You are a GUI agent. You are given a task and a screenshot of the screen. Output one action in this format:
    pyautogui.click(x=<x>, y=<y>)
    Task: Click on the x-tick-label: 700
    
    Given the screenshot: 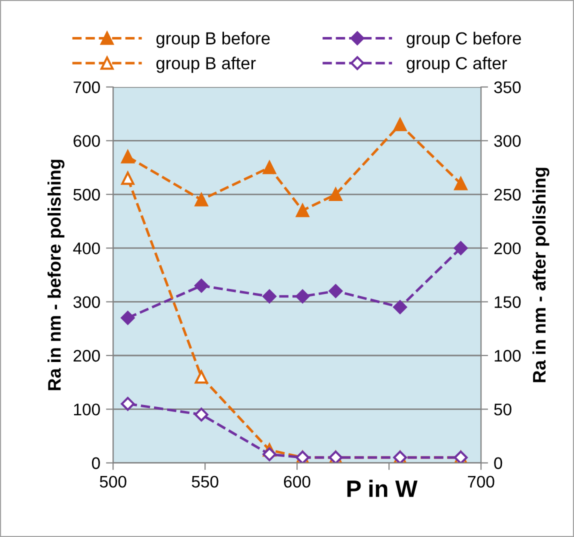 What is the action you would take?
    pyautogui.click(x=481, y=482)
    